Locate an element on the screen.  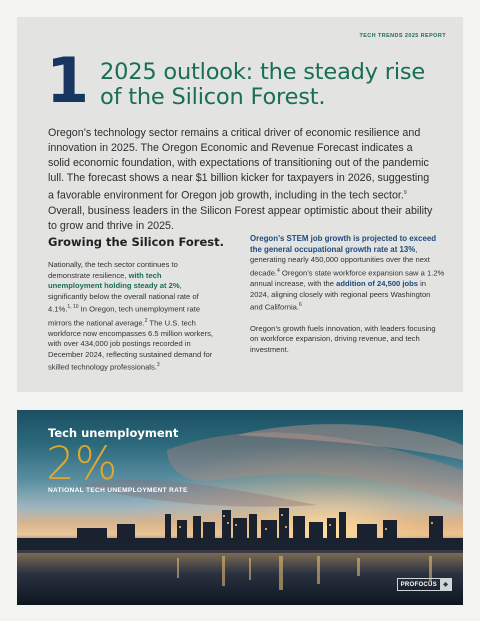
footnote-ref: 6 is located at coordinates (300, 305).